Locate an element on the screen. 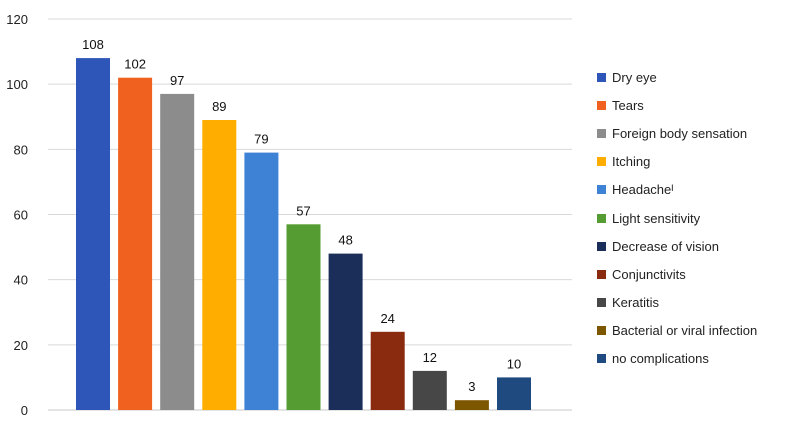  legend-label: Dry eye is located at coordinates (634, 77).